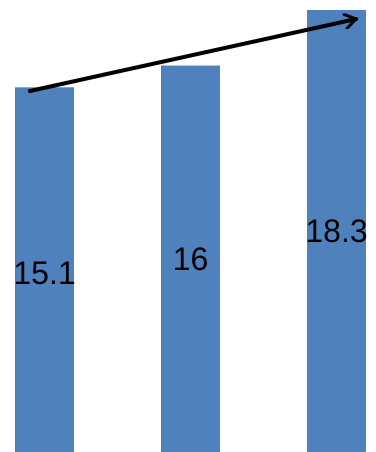  I want to click on data-label-1: 15.1, so click(44, 273).